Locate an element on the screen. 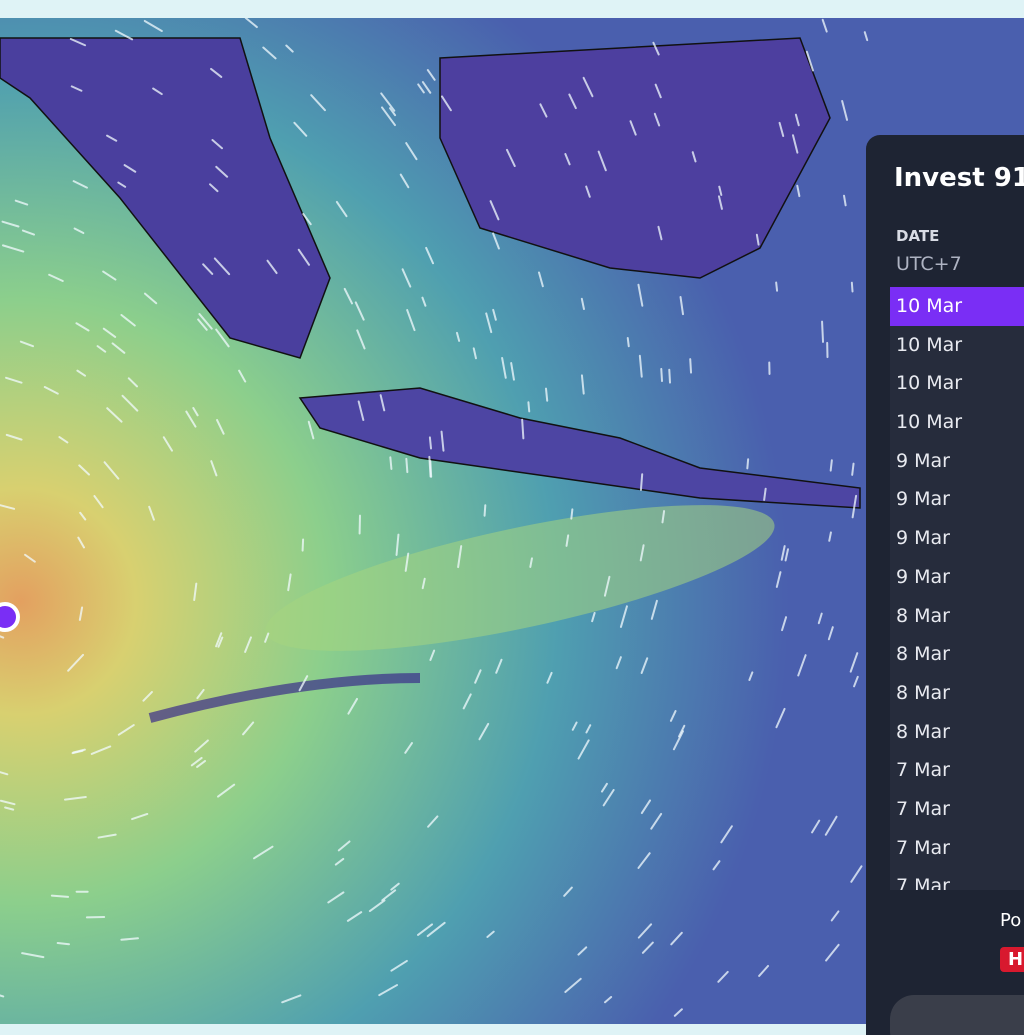 The image size is (1024, 1035). date-header: DATE is located at coordinates (917, 236).